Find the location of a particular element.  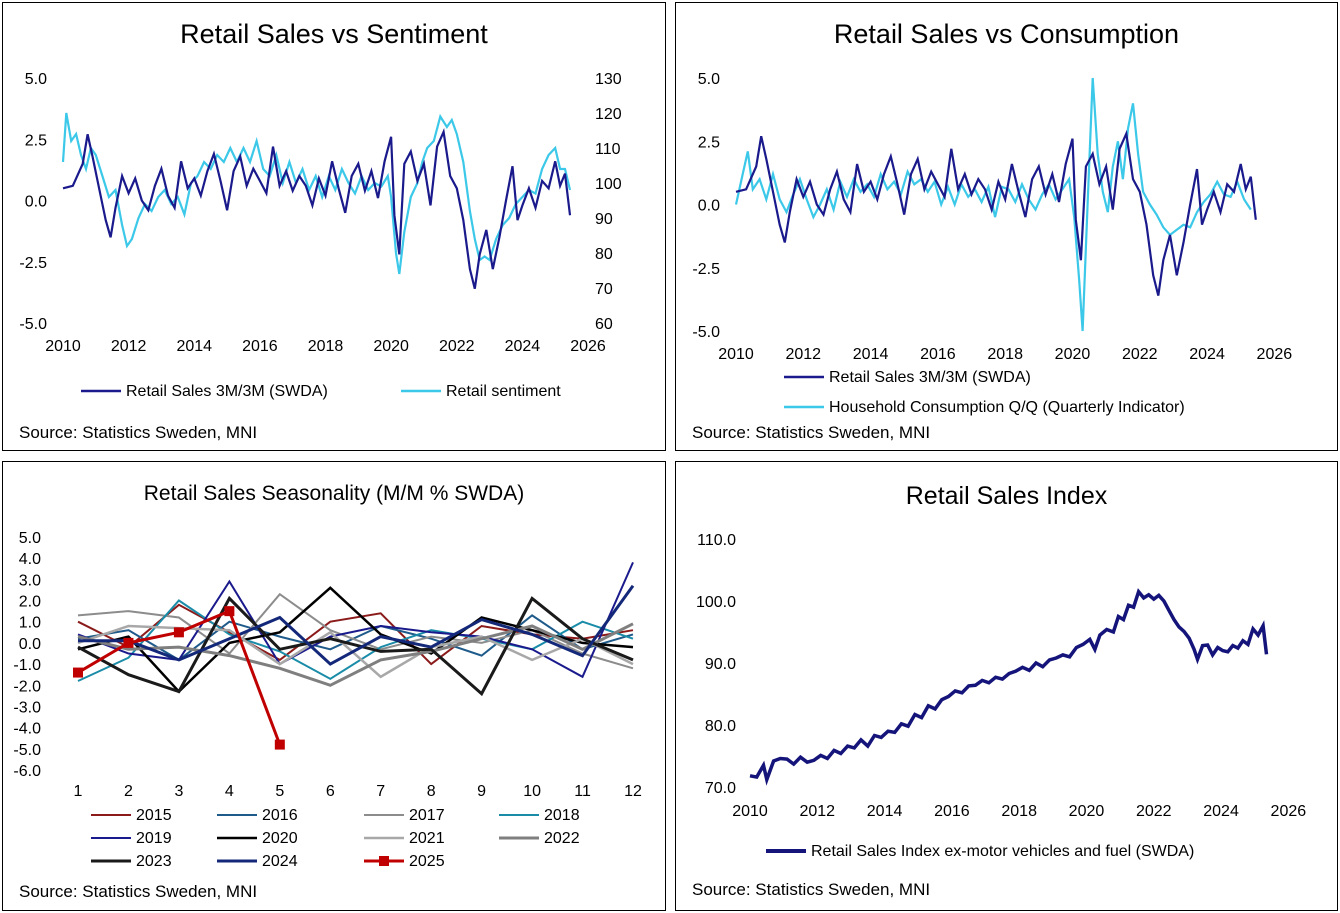

series-2018 is located at coordinates (355, 640).